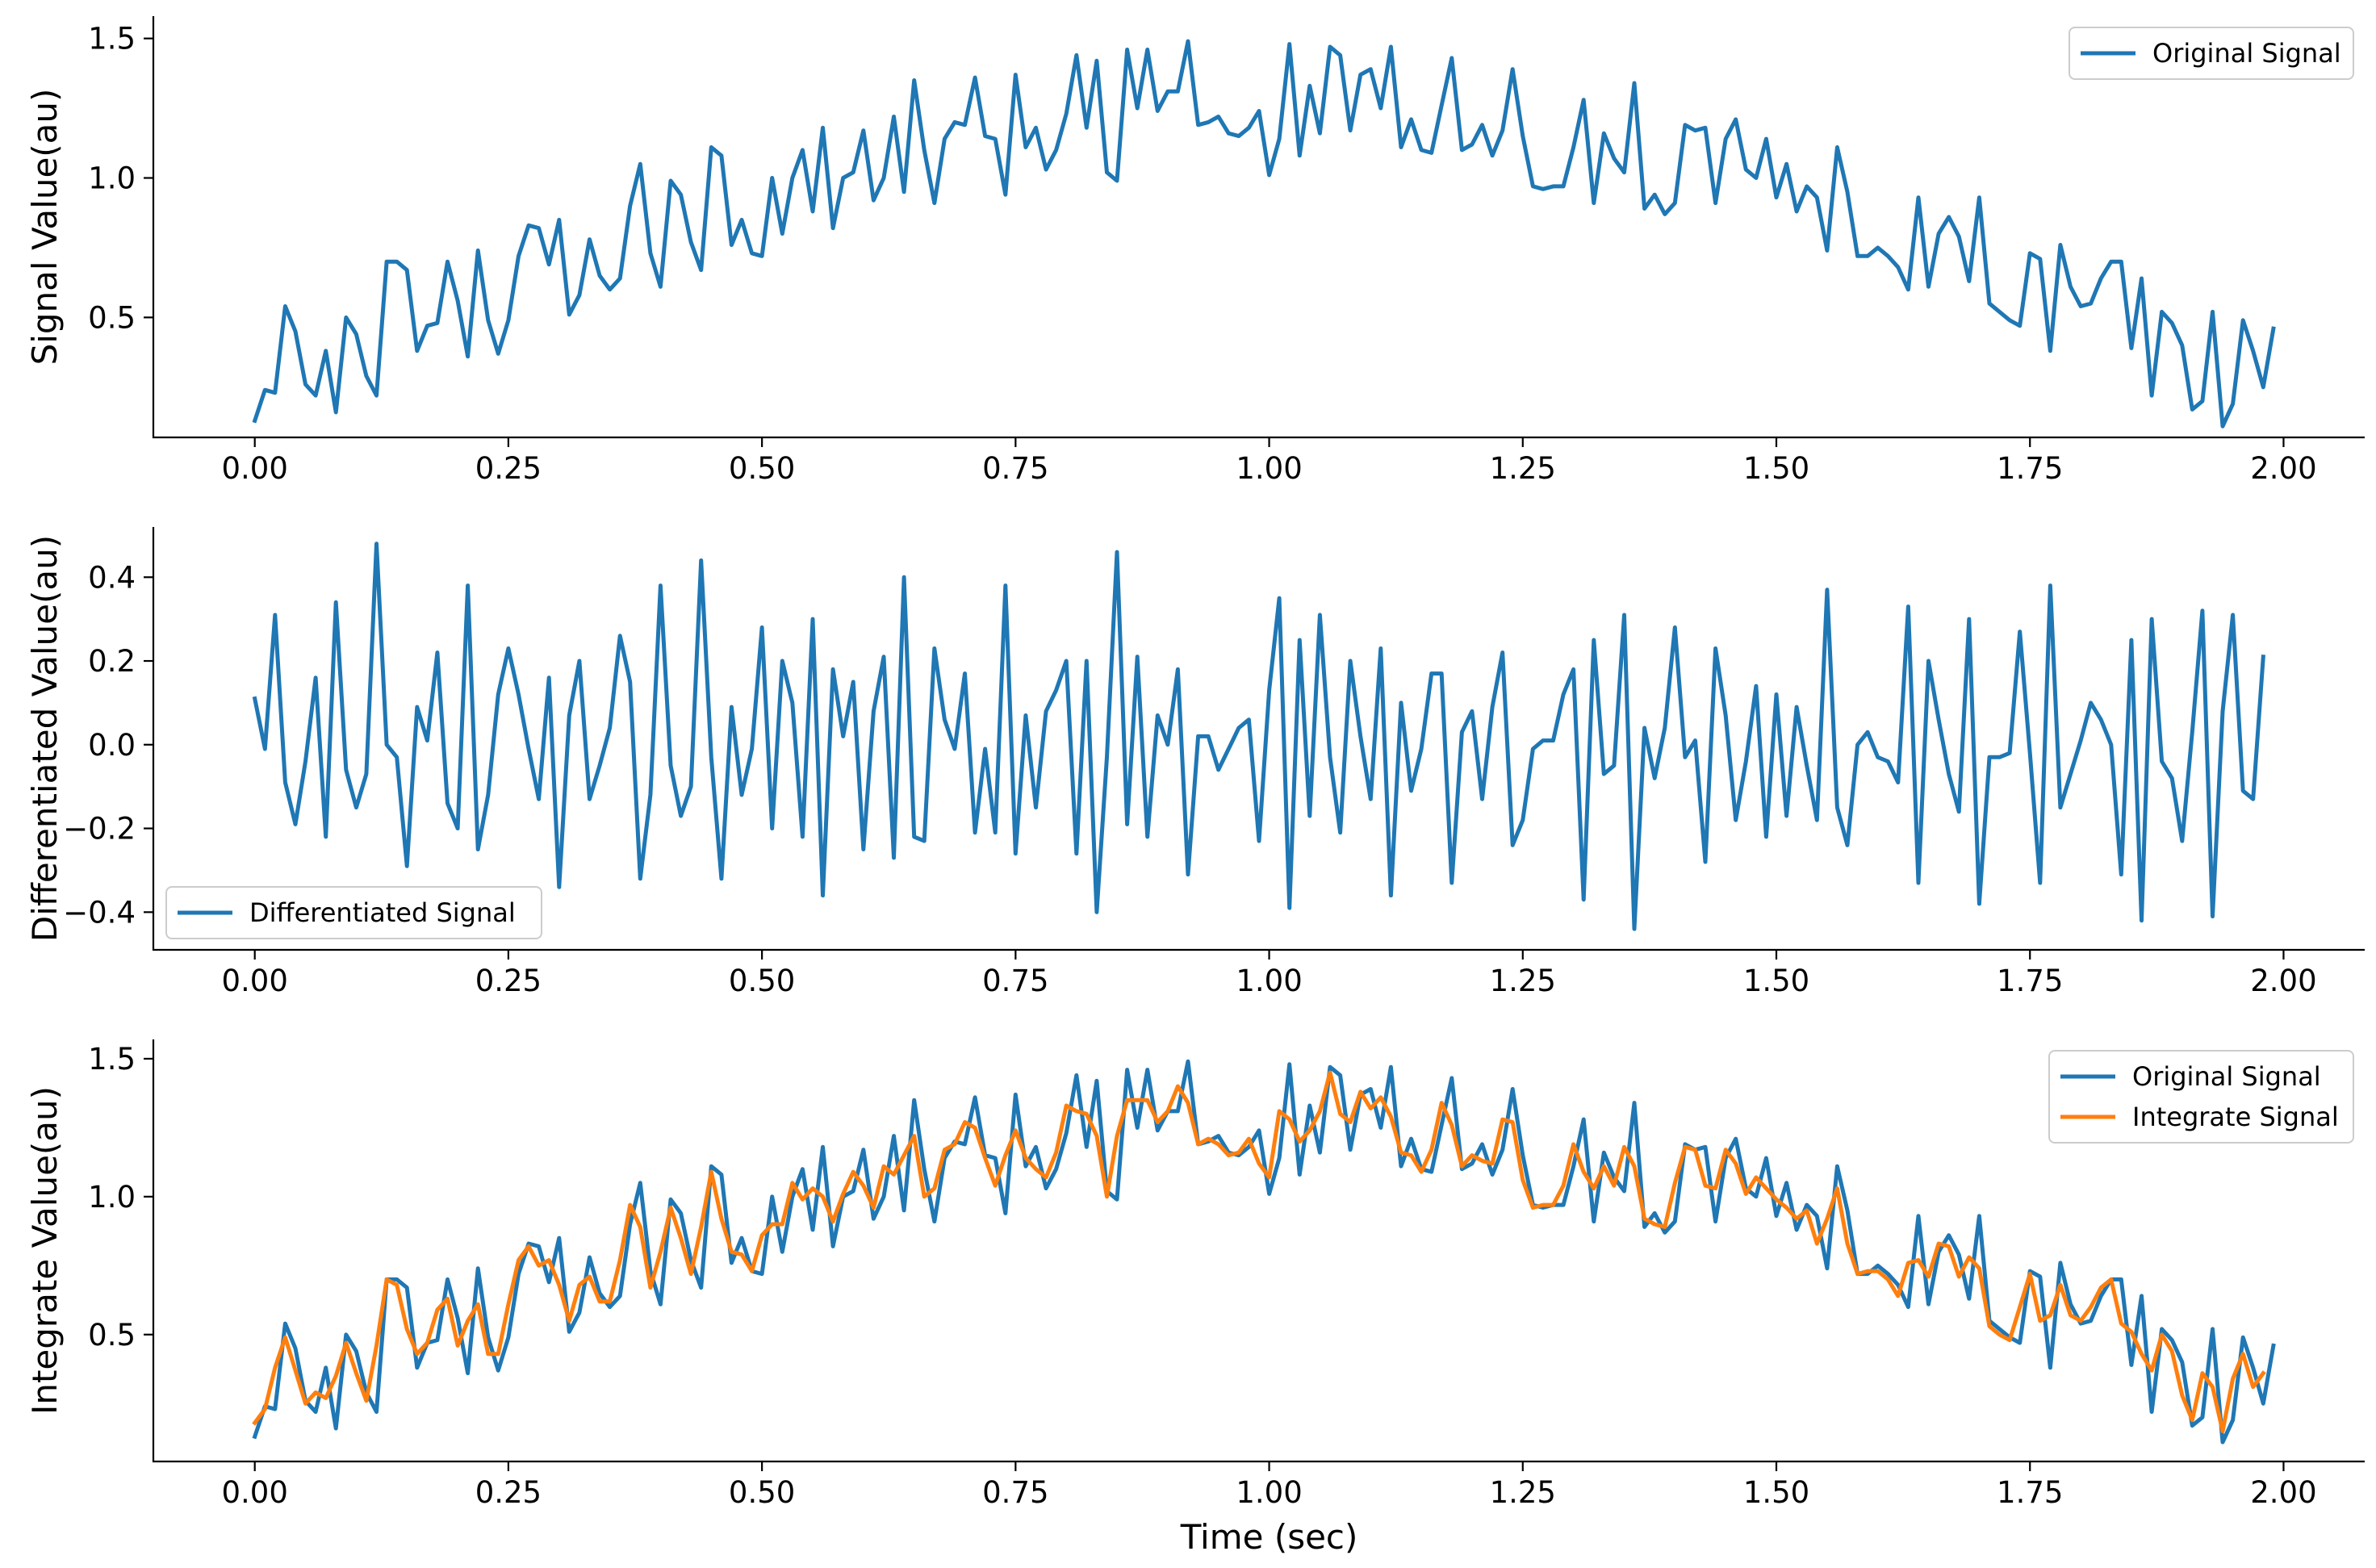 The image size is (2376, 1568). What do you see at coordinates (112, 577) in the screenshot?
I see `y-tick-label: 0.4` at bounding box center [112, 577].